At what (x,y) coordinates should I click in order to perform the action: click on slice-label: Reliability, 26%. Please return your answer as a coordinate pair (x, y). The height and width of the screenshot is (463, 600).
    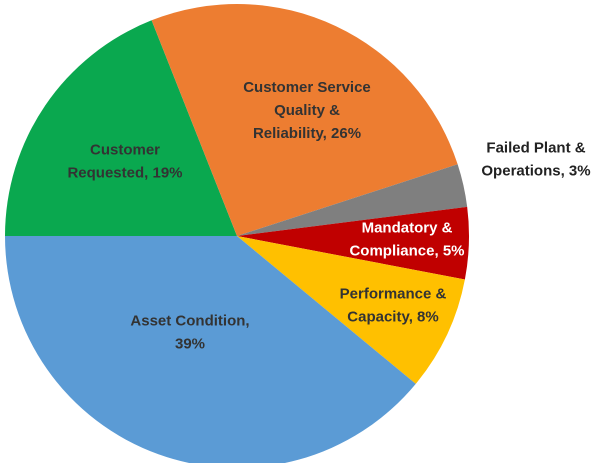
    Looking at the image, I should click on (307, 133).